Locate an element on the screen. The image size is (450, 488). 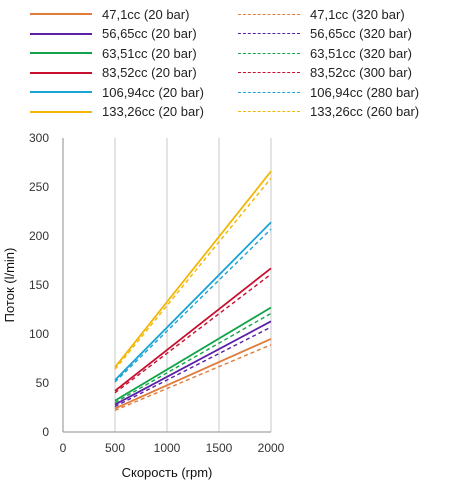
legend-item: 47,1cc (320 bar) is located at coordinates (321, 14).